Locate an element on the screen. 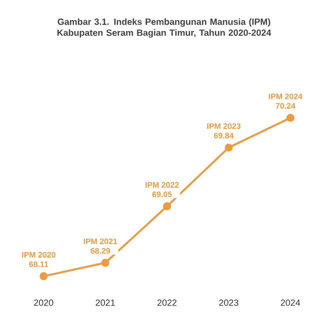 The height and width of the screenshot is (320, 328). x-tick-label: 2020 is located at coordinates (44, 303).